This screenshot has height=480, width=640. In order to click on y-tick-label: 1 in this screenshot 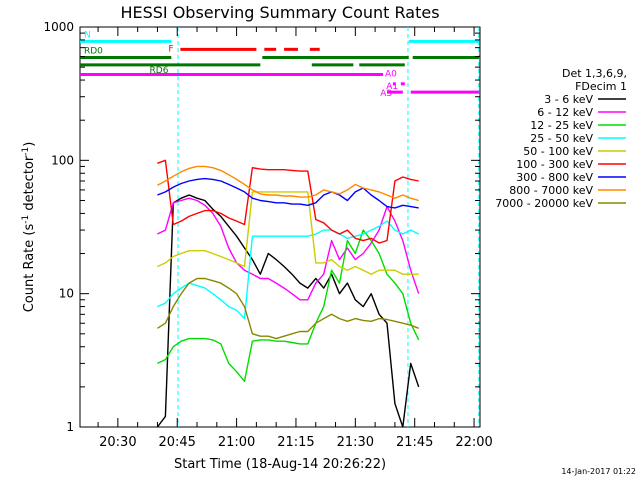, I will do `click(70, 427)`.